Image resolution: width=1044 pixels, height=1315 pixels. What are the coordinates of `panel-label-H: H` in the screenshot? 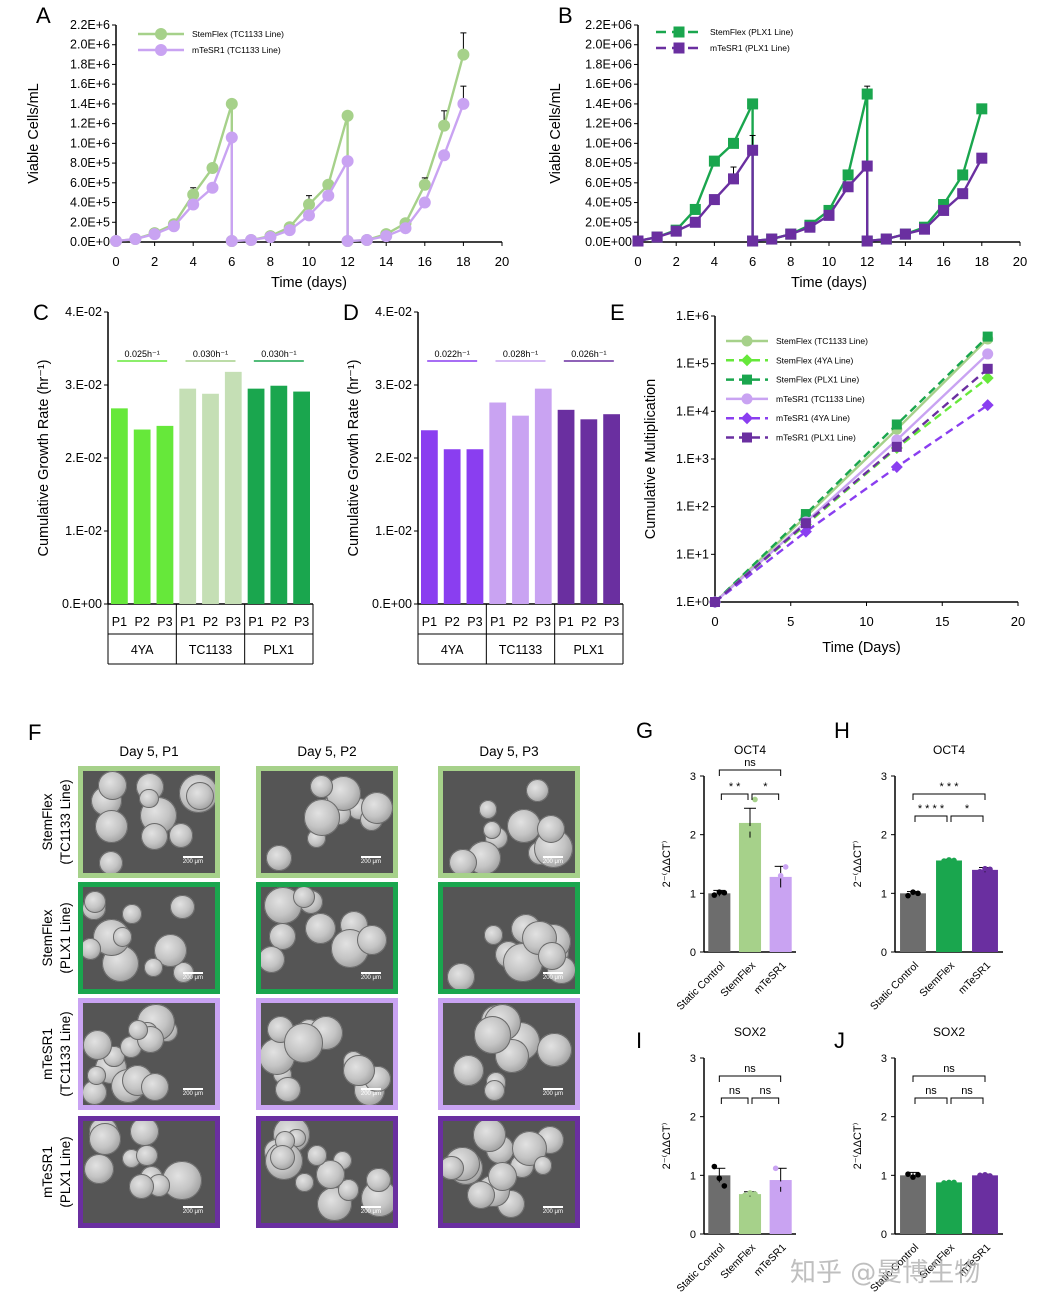 It's located at (842, 730).